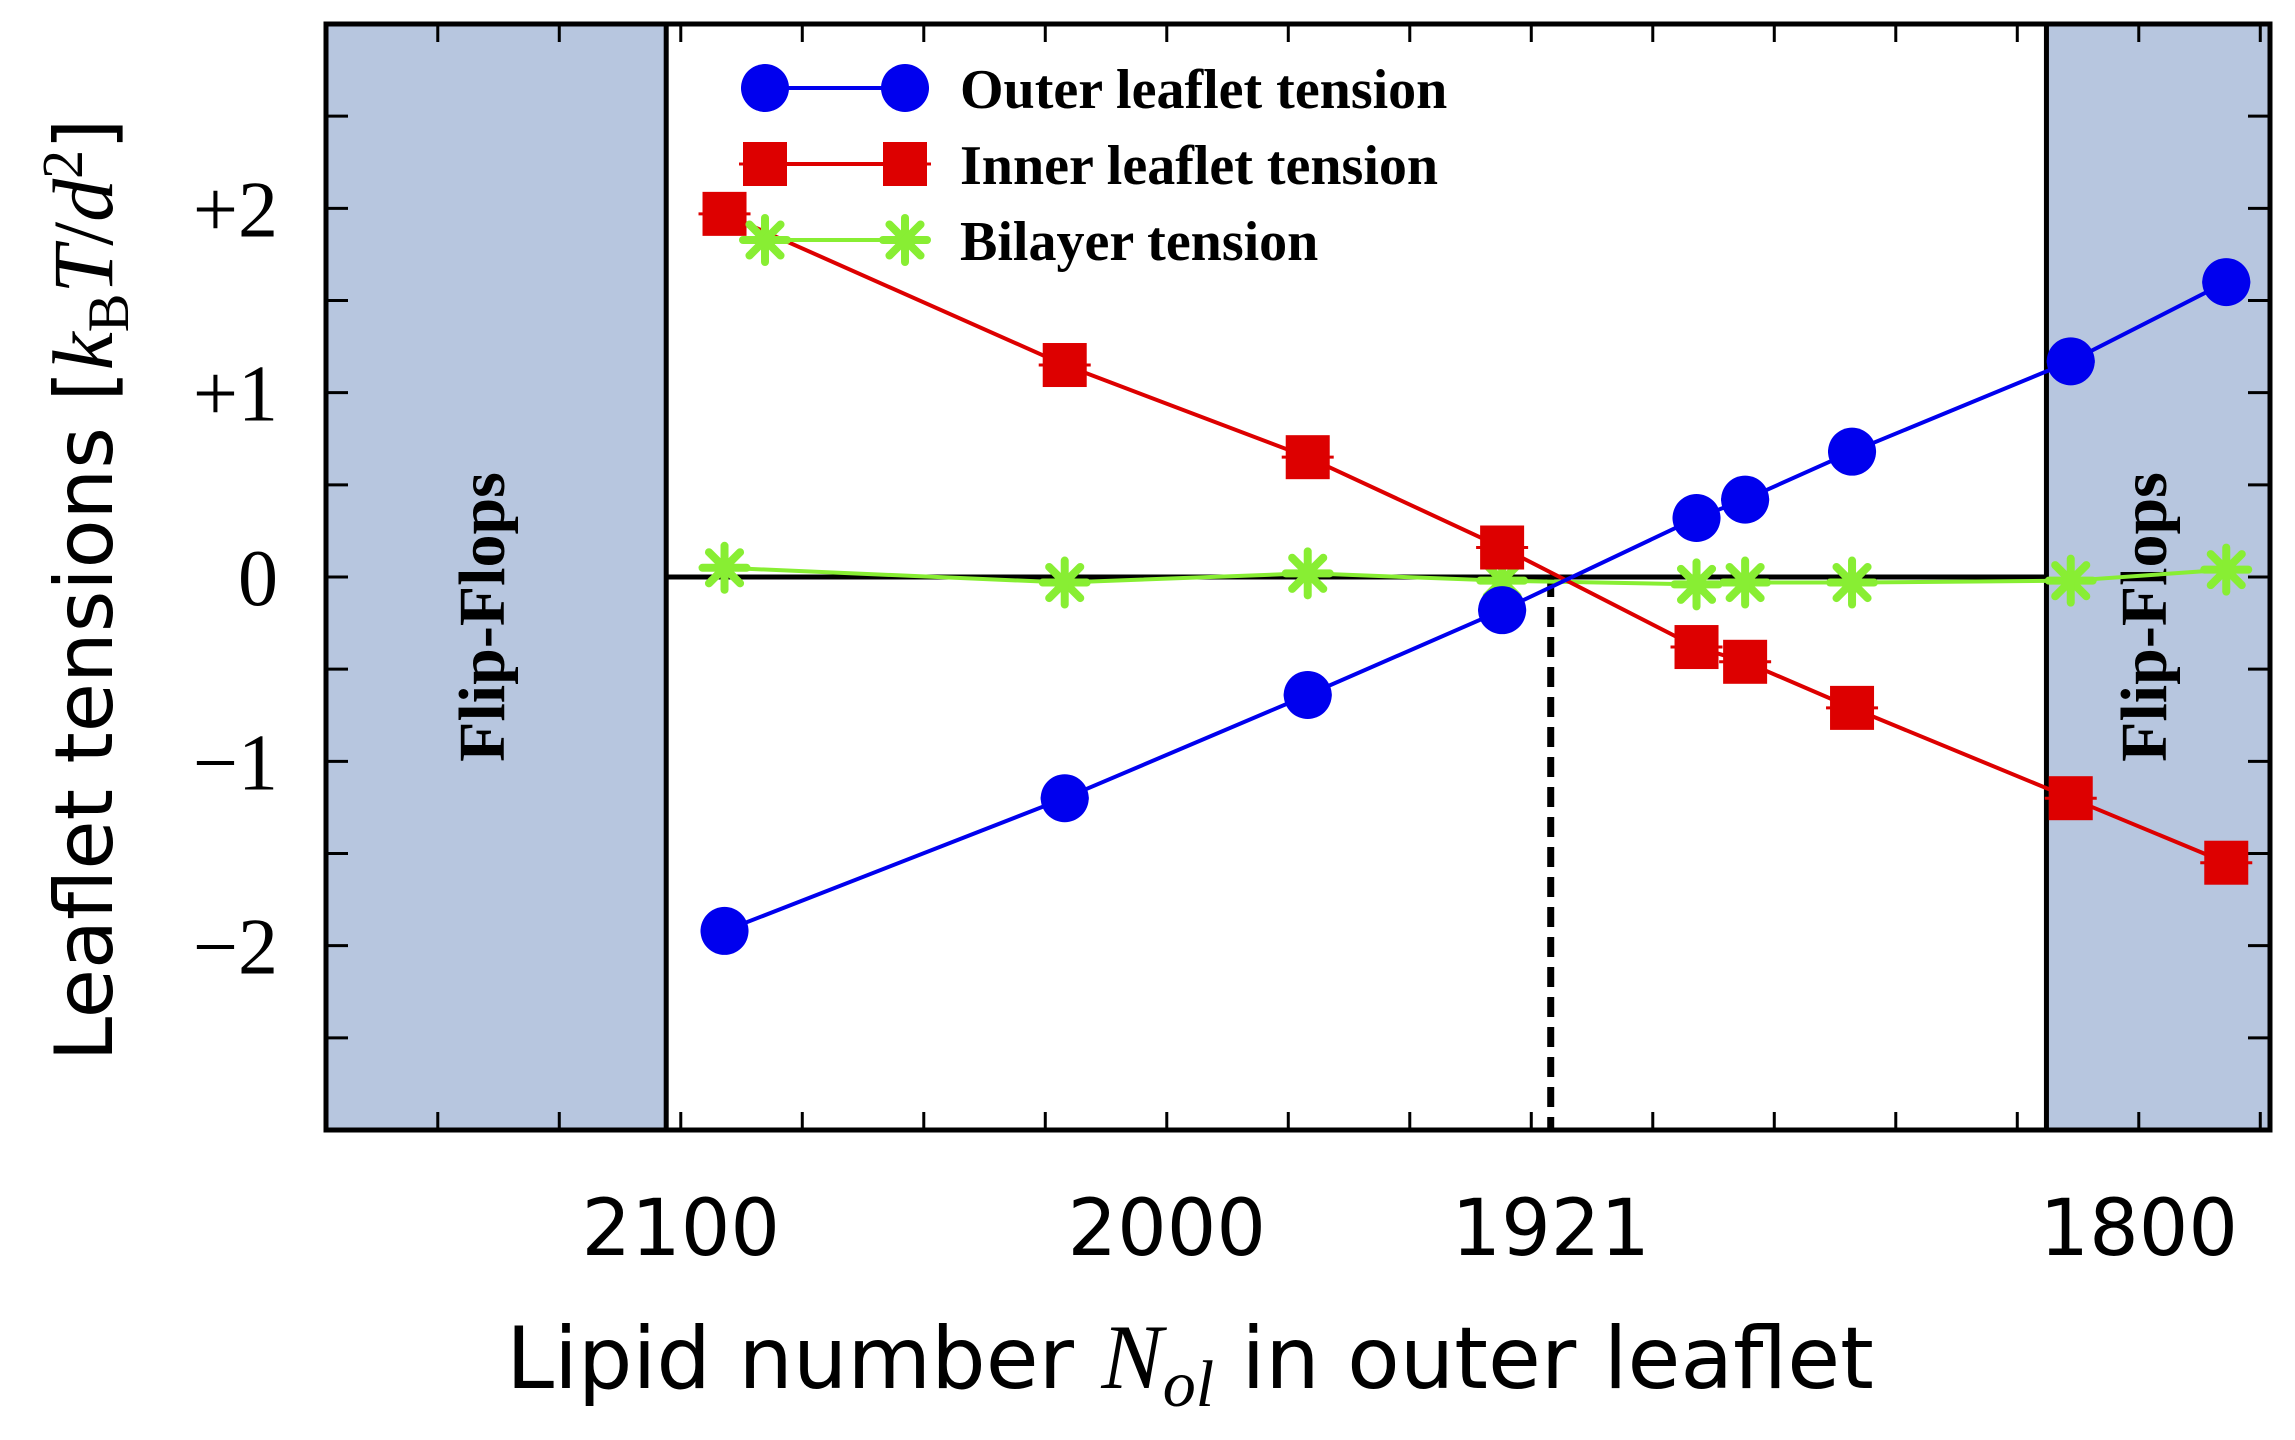  I want to click on flip-flop-label-1: Flip-Flops, so click(482, 617).